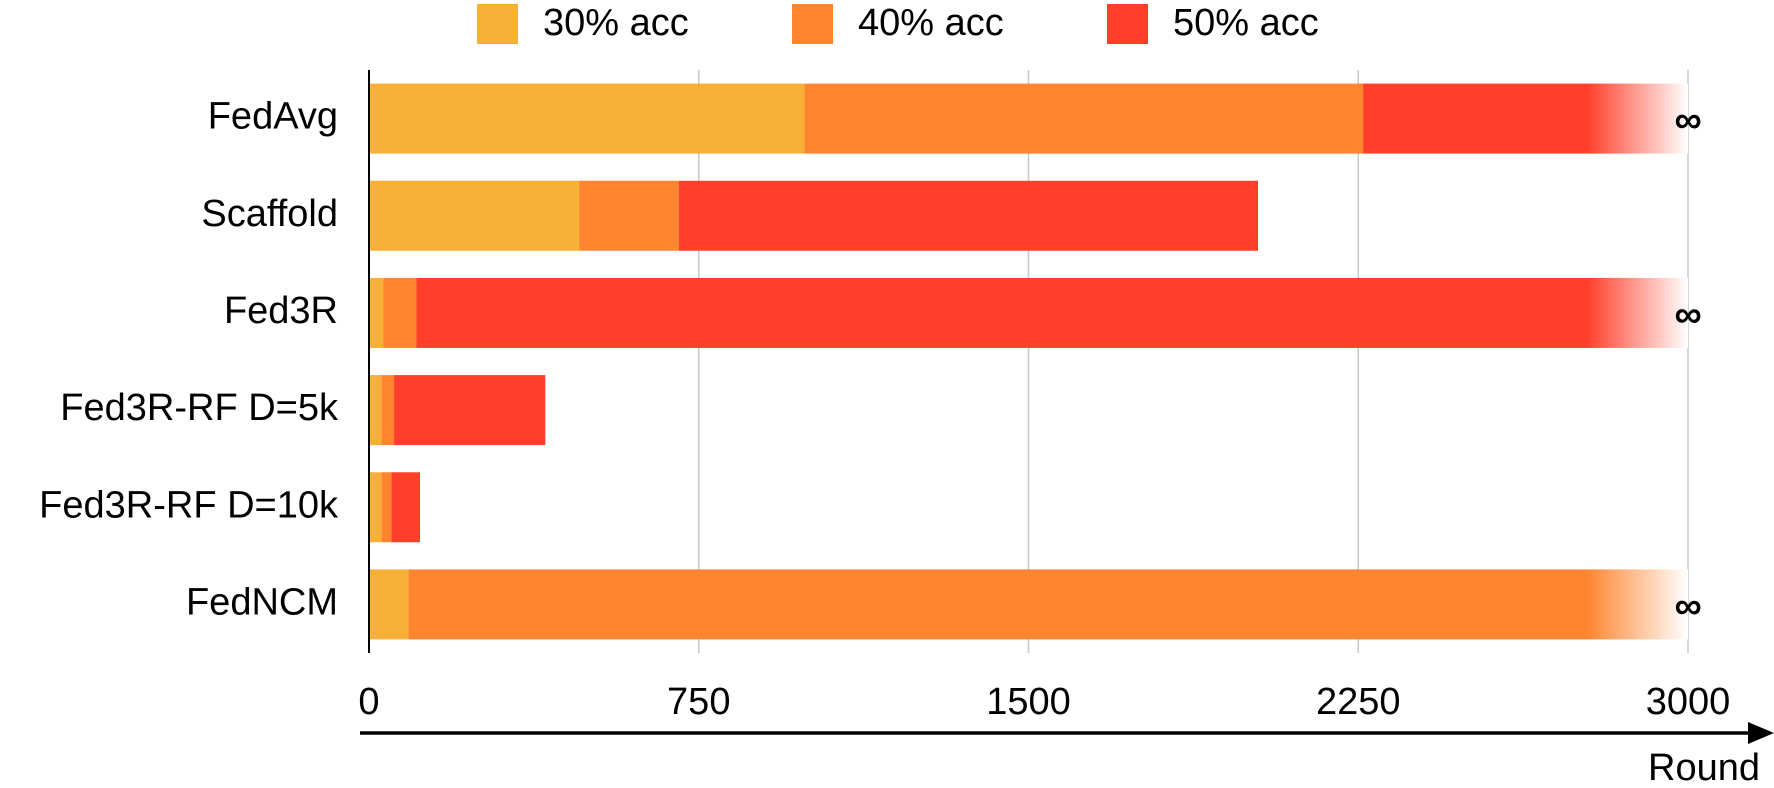 This screenshot has height=788, width=1774. I want to click on y-tick-label: Fed3R-RF D=5k, so click(199, 408).